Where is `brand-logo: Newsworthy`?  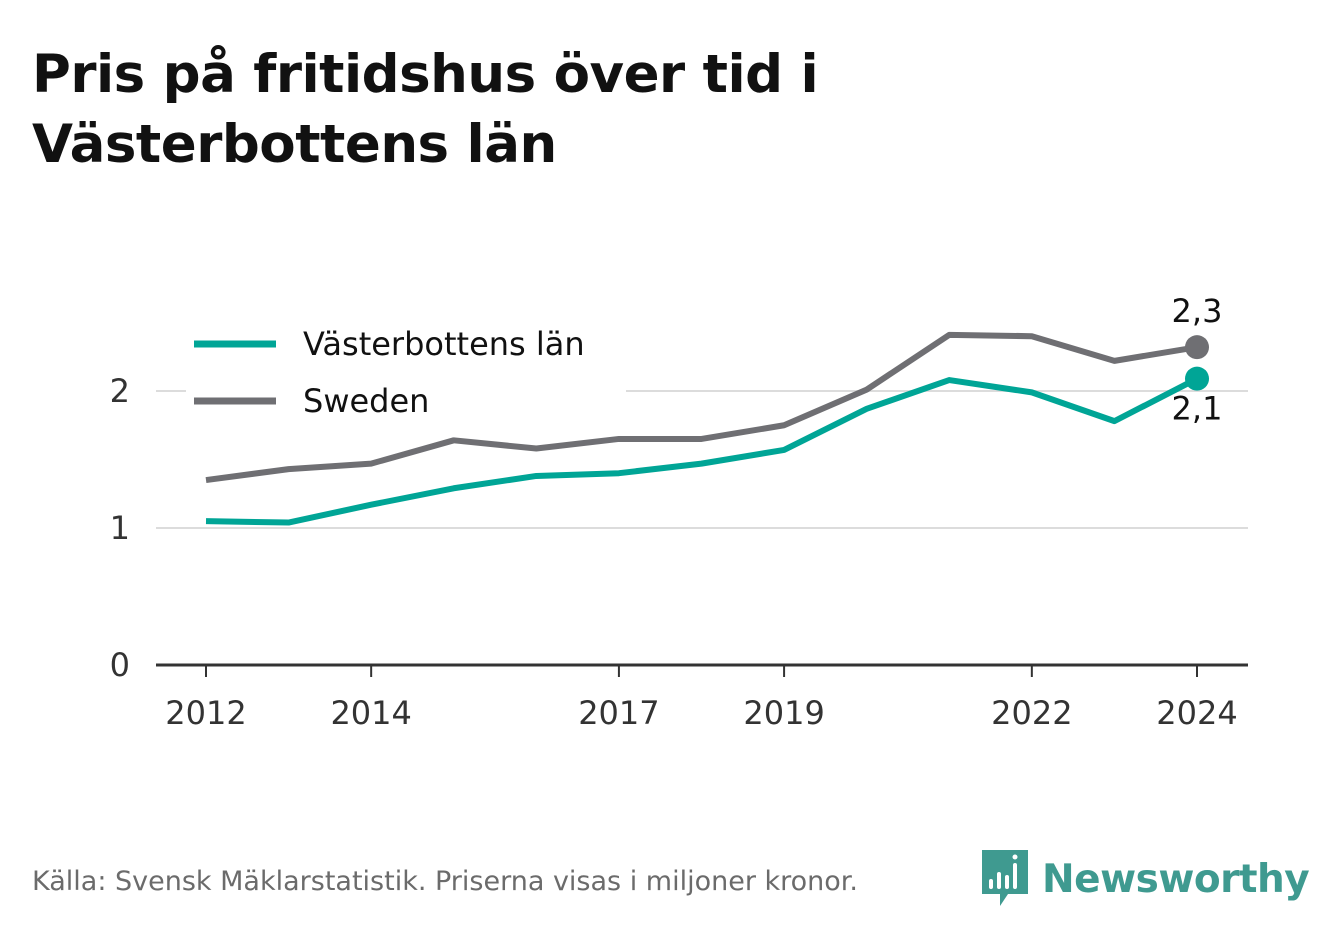
brand-logo: Newsworthy is located at coordinates (1145, 879).